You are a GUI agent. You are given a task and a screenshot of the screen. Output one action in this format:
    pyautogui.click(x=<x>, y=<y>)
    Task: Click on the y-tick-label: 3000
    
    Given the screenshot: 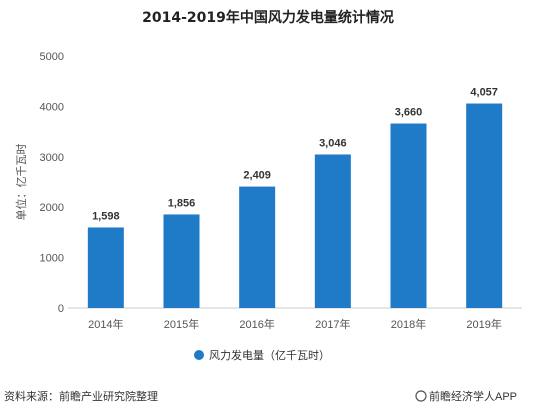 What is the action you would take?
    pyautogui.click(x=52, y=158)
    